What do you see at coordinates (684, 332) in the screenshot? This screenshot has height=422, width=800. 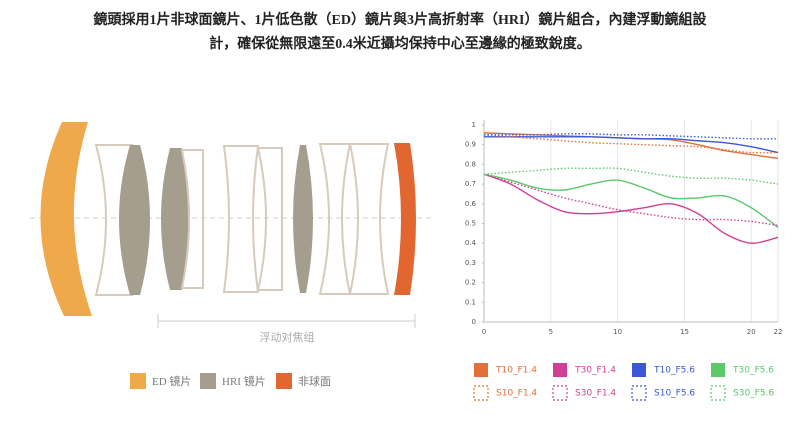 I see `x-tick-label: 15` at bounding box center [684, 332].